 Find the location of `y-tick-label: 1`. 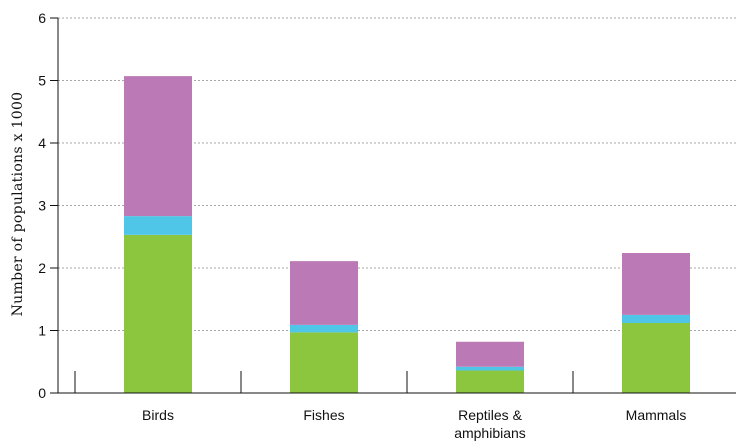

y-tick-label: 1 is located at coordinates (42, 331).